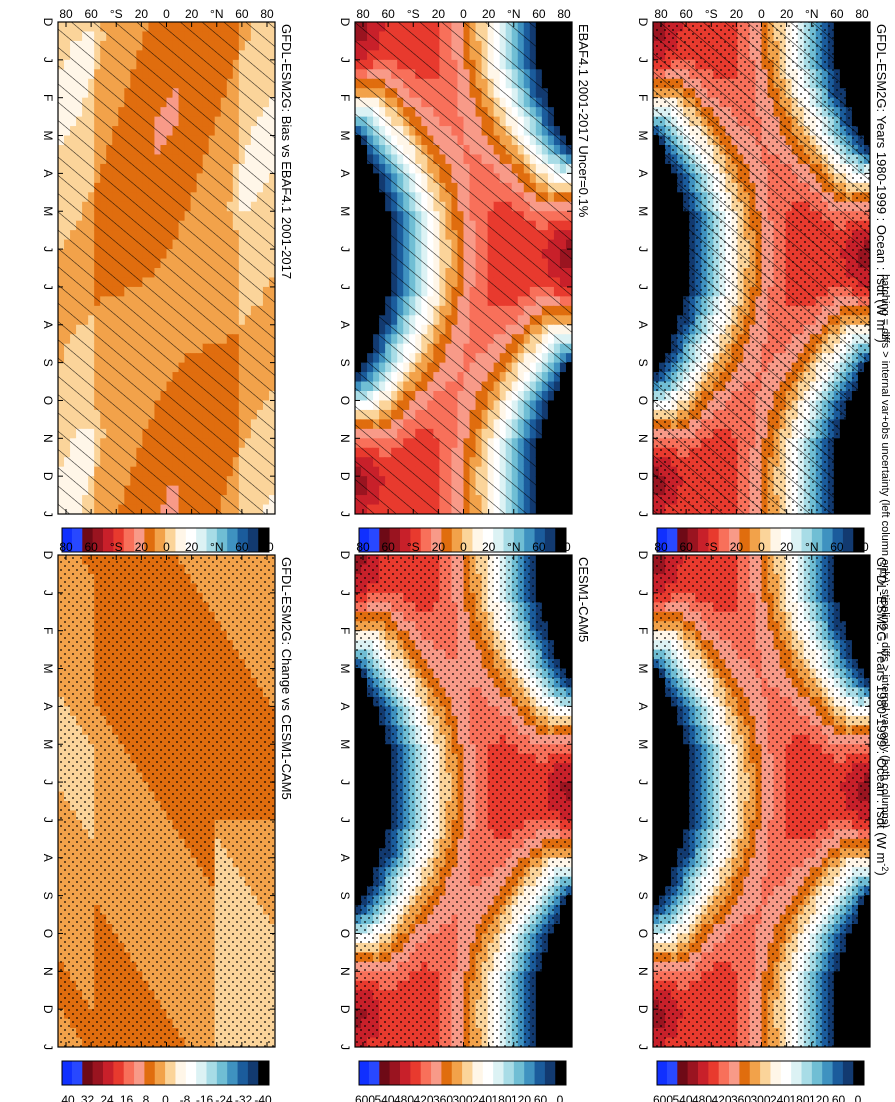 Image resolution: width=895 pixels, height=1102 pixels. What do you see at coordinates (780, 1097) in the screenshot?
I see `colorbar-label: 240` at bounding box center [780, 1097].